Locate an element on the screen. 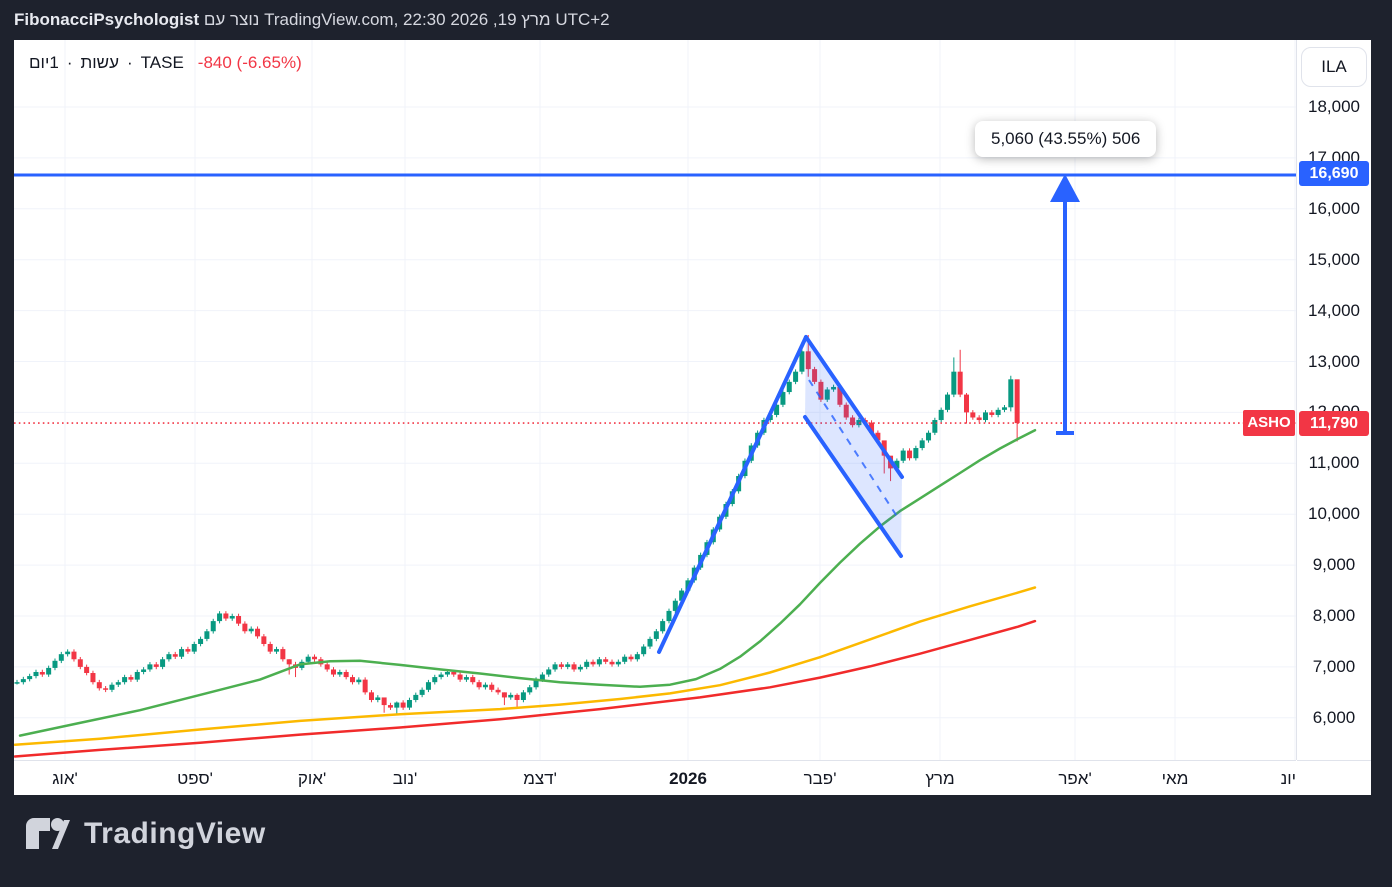  legend-symbol-name: עשות is located at coordinates (99, 62).